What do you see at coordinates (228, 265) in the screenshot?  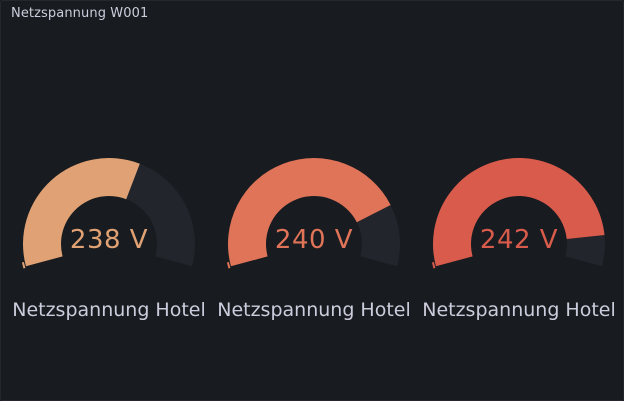 I see `gauge-2-threshold-tick` at bounding box center [228, 265].